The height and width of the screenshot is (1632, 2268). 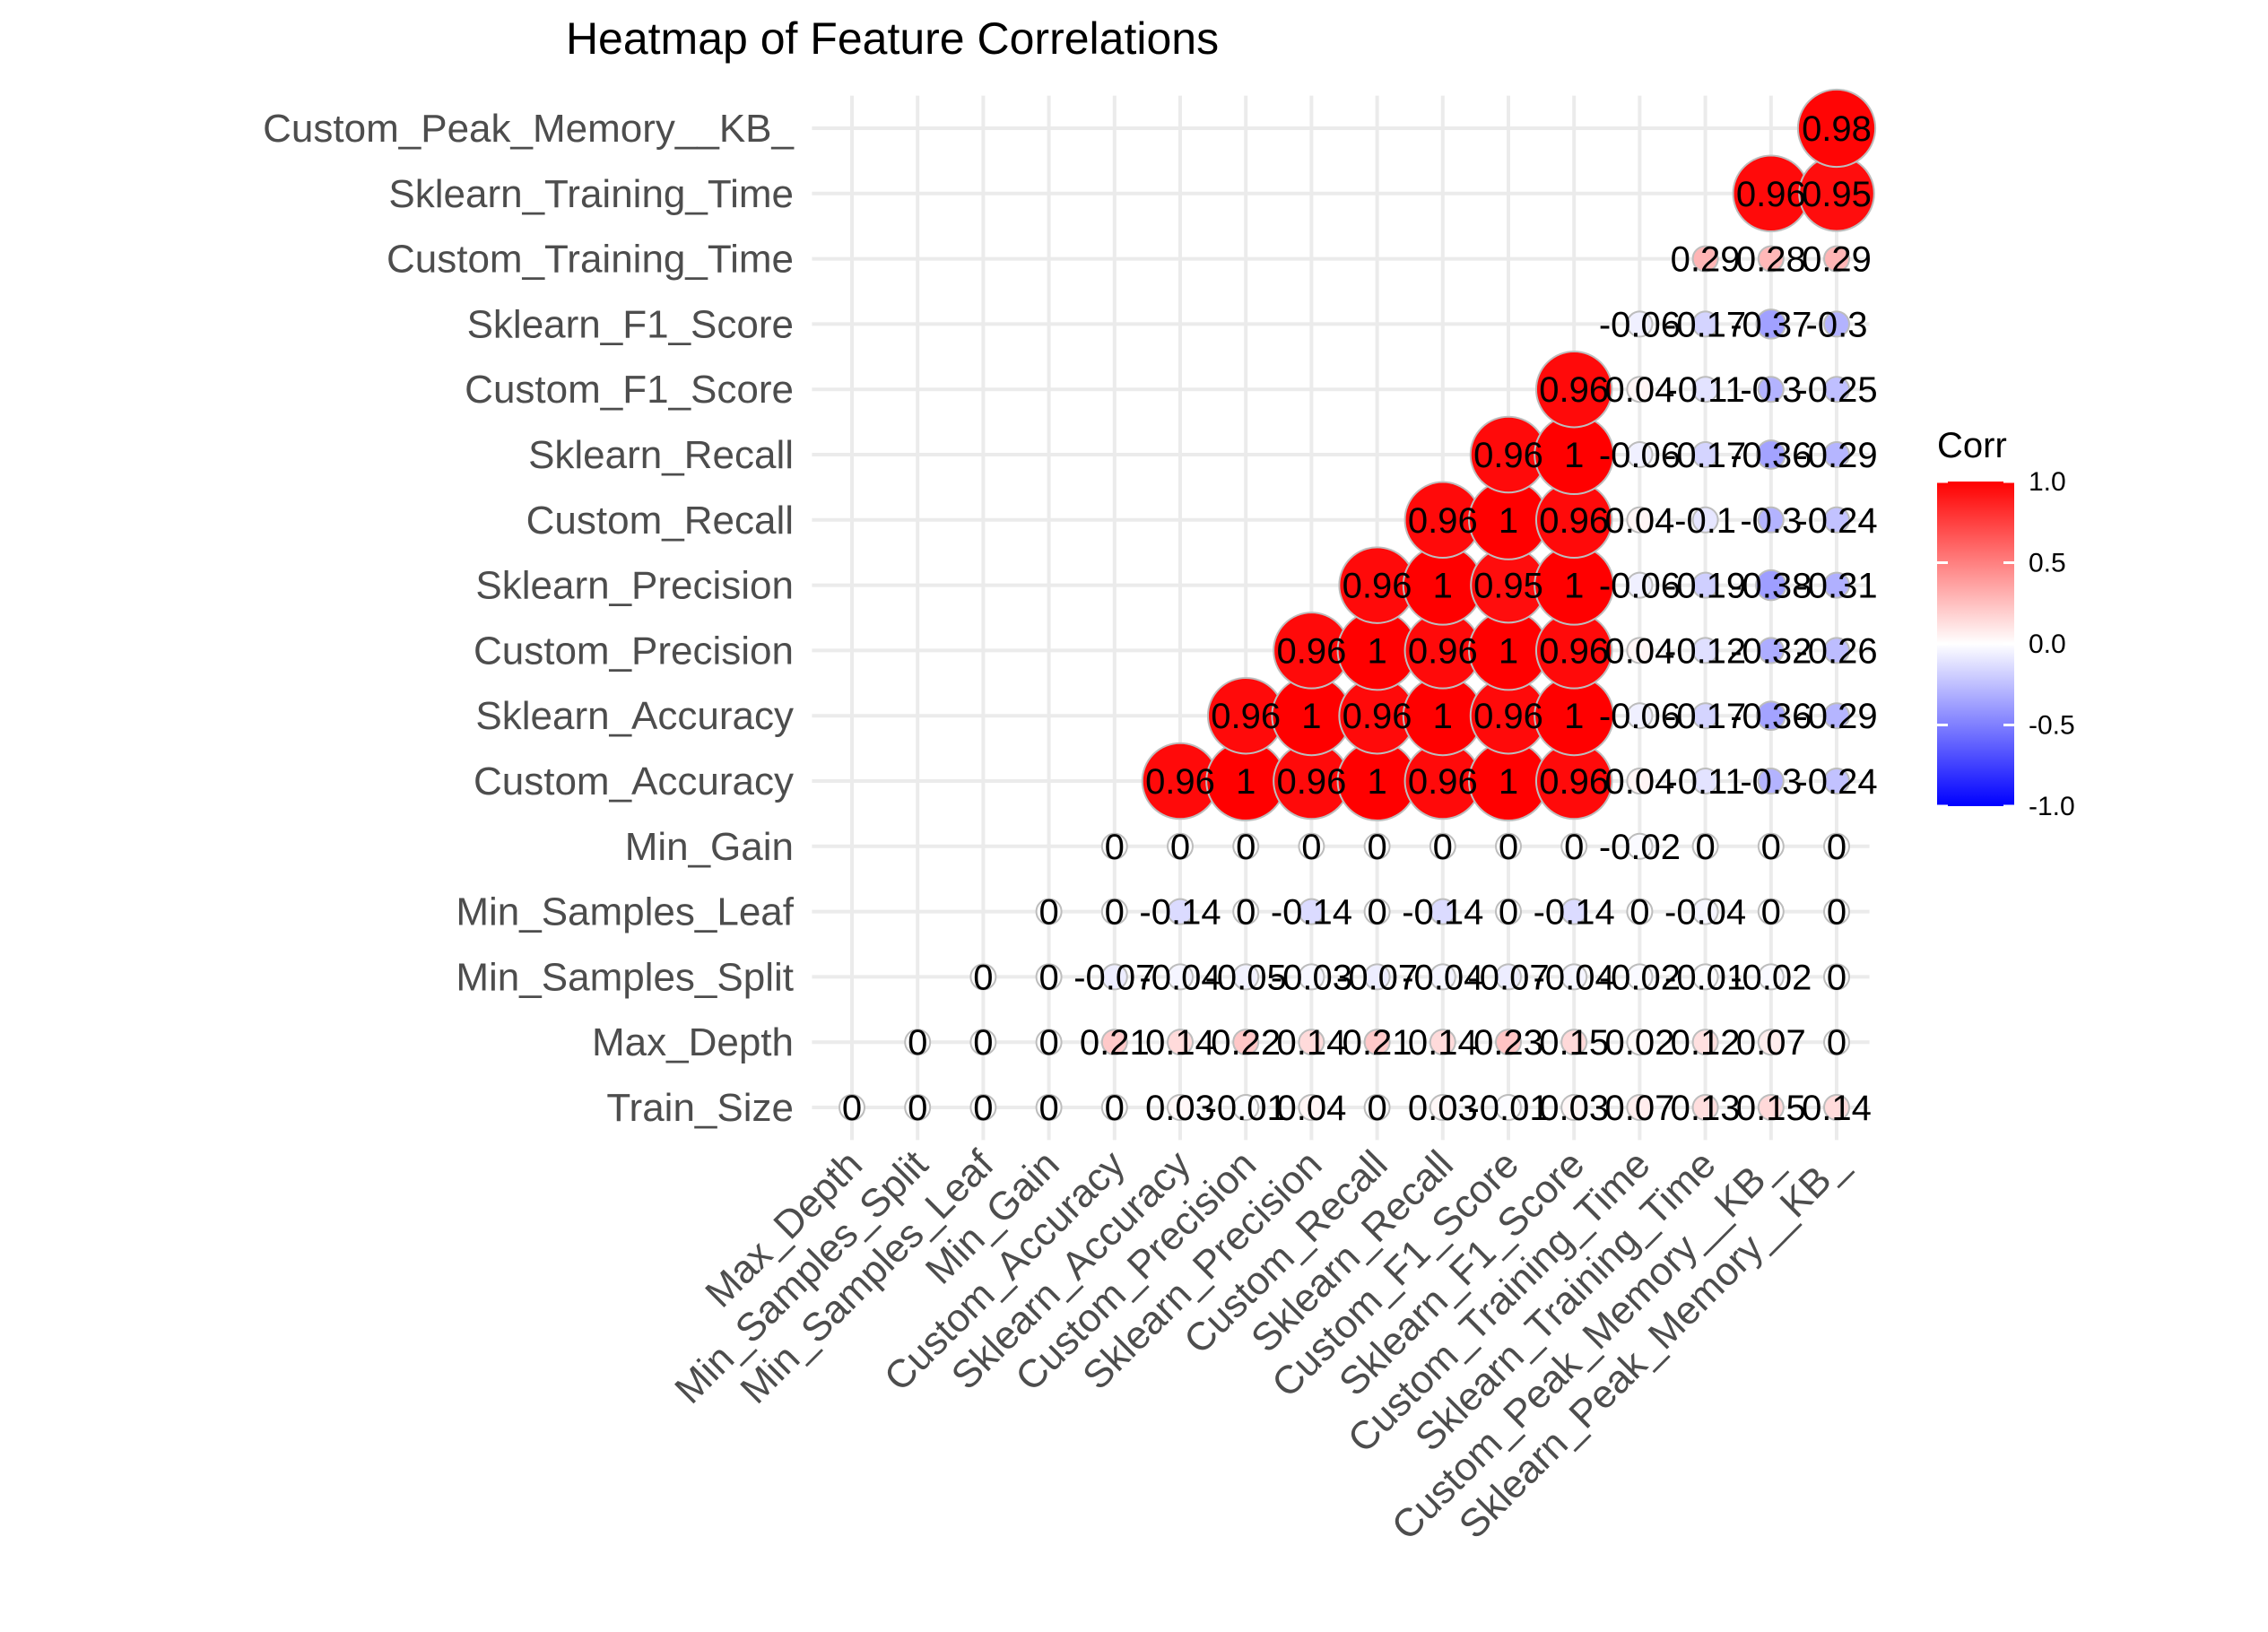 I want to click on corr-cell-label: -0.01, so click(x=1246, y=1109).